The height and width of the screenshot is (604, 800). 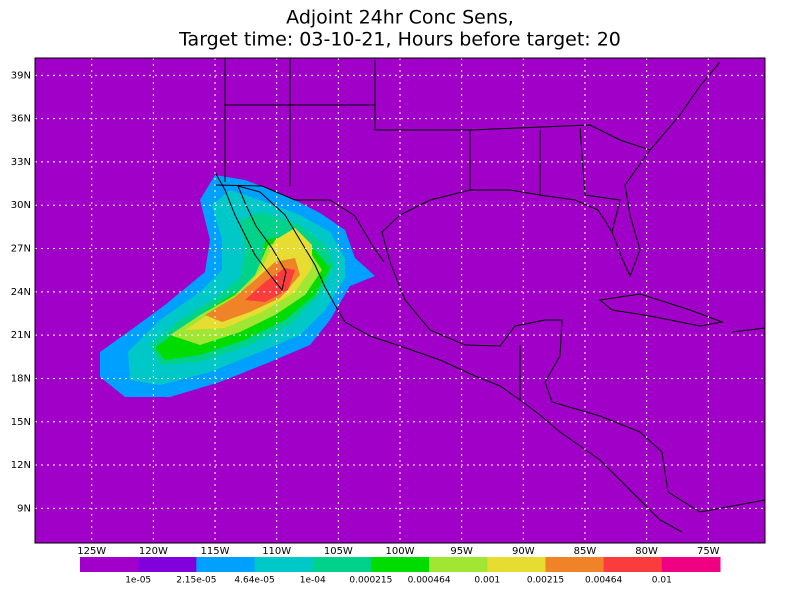 I want to click on title-line: Adjoint 24hr Conc Sens,, so click(x=400, y=18).